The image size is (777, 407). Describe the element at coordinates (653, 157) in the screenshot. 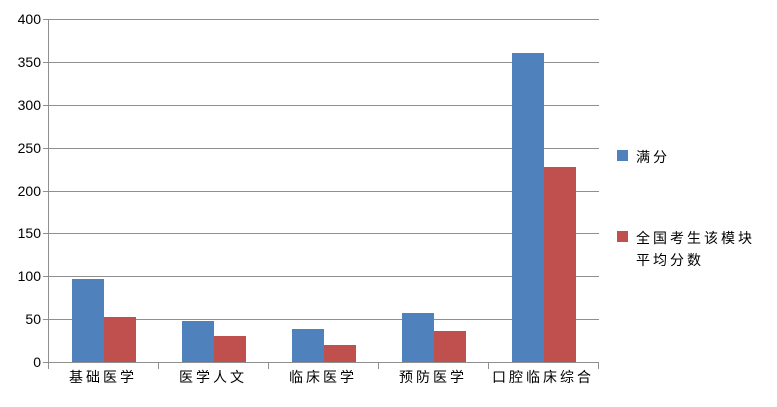

I see `legend-label-0: 满分` at that location.